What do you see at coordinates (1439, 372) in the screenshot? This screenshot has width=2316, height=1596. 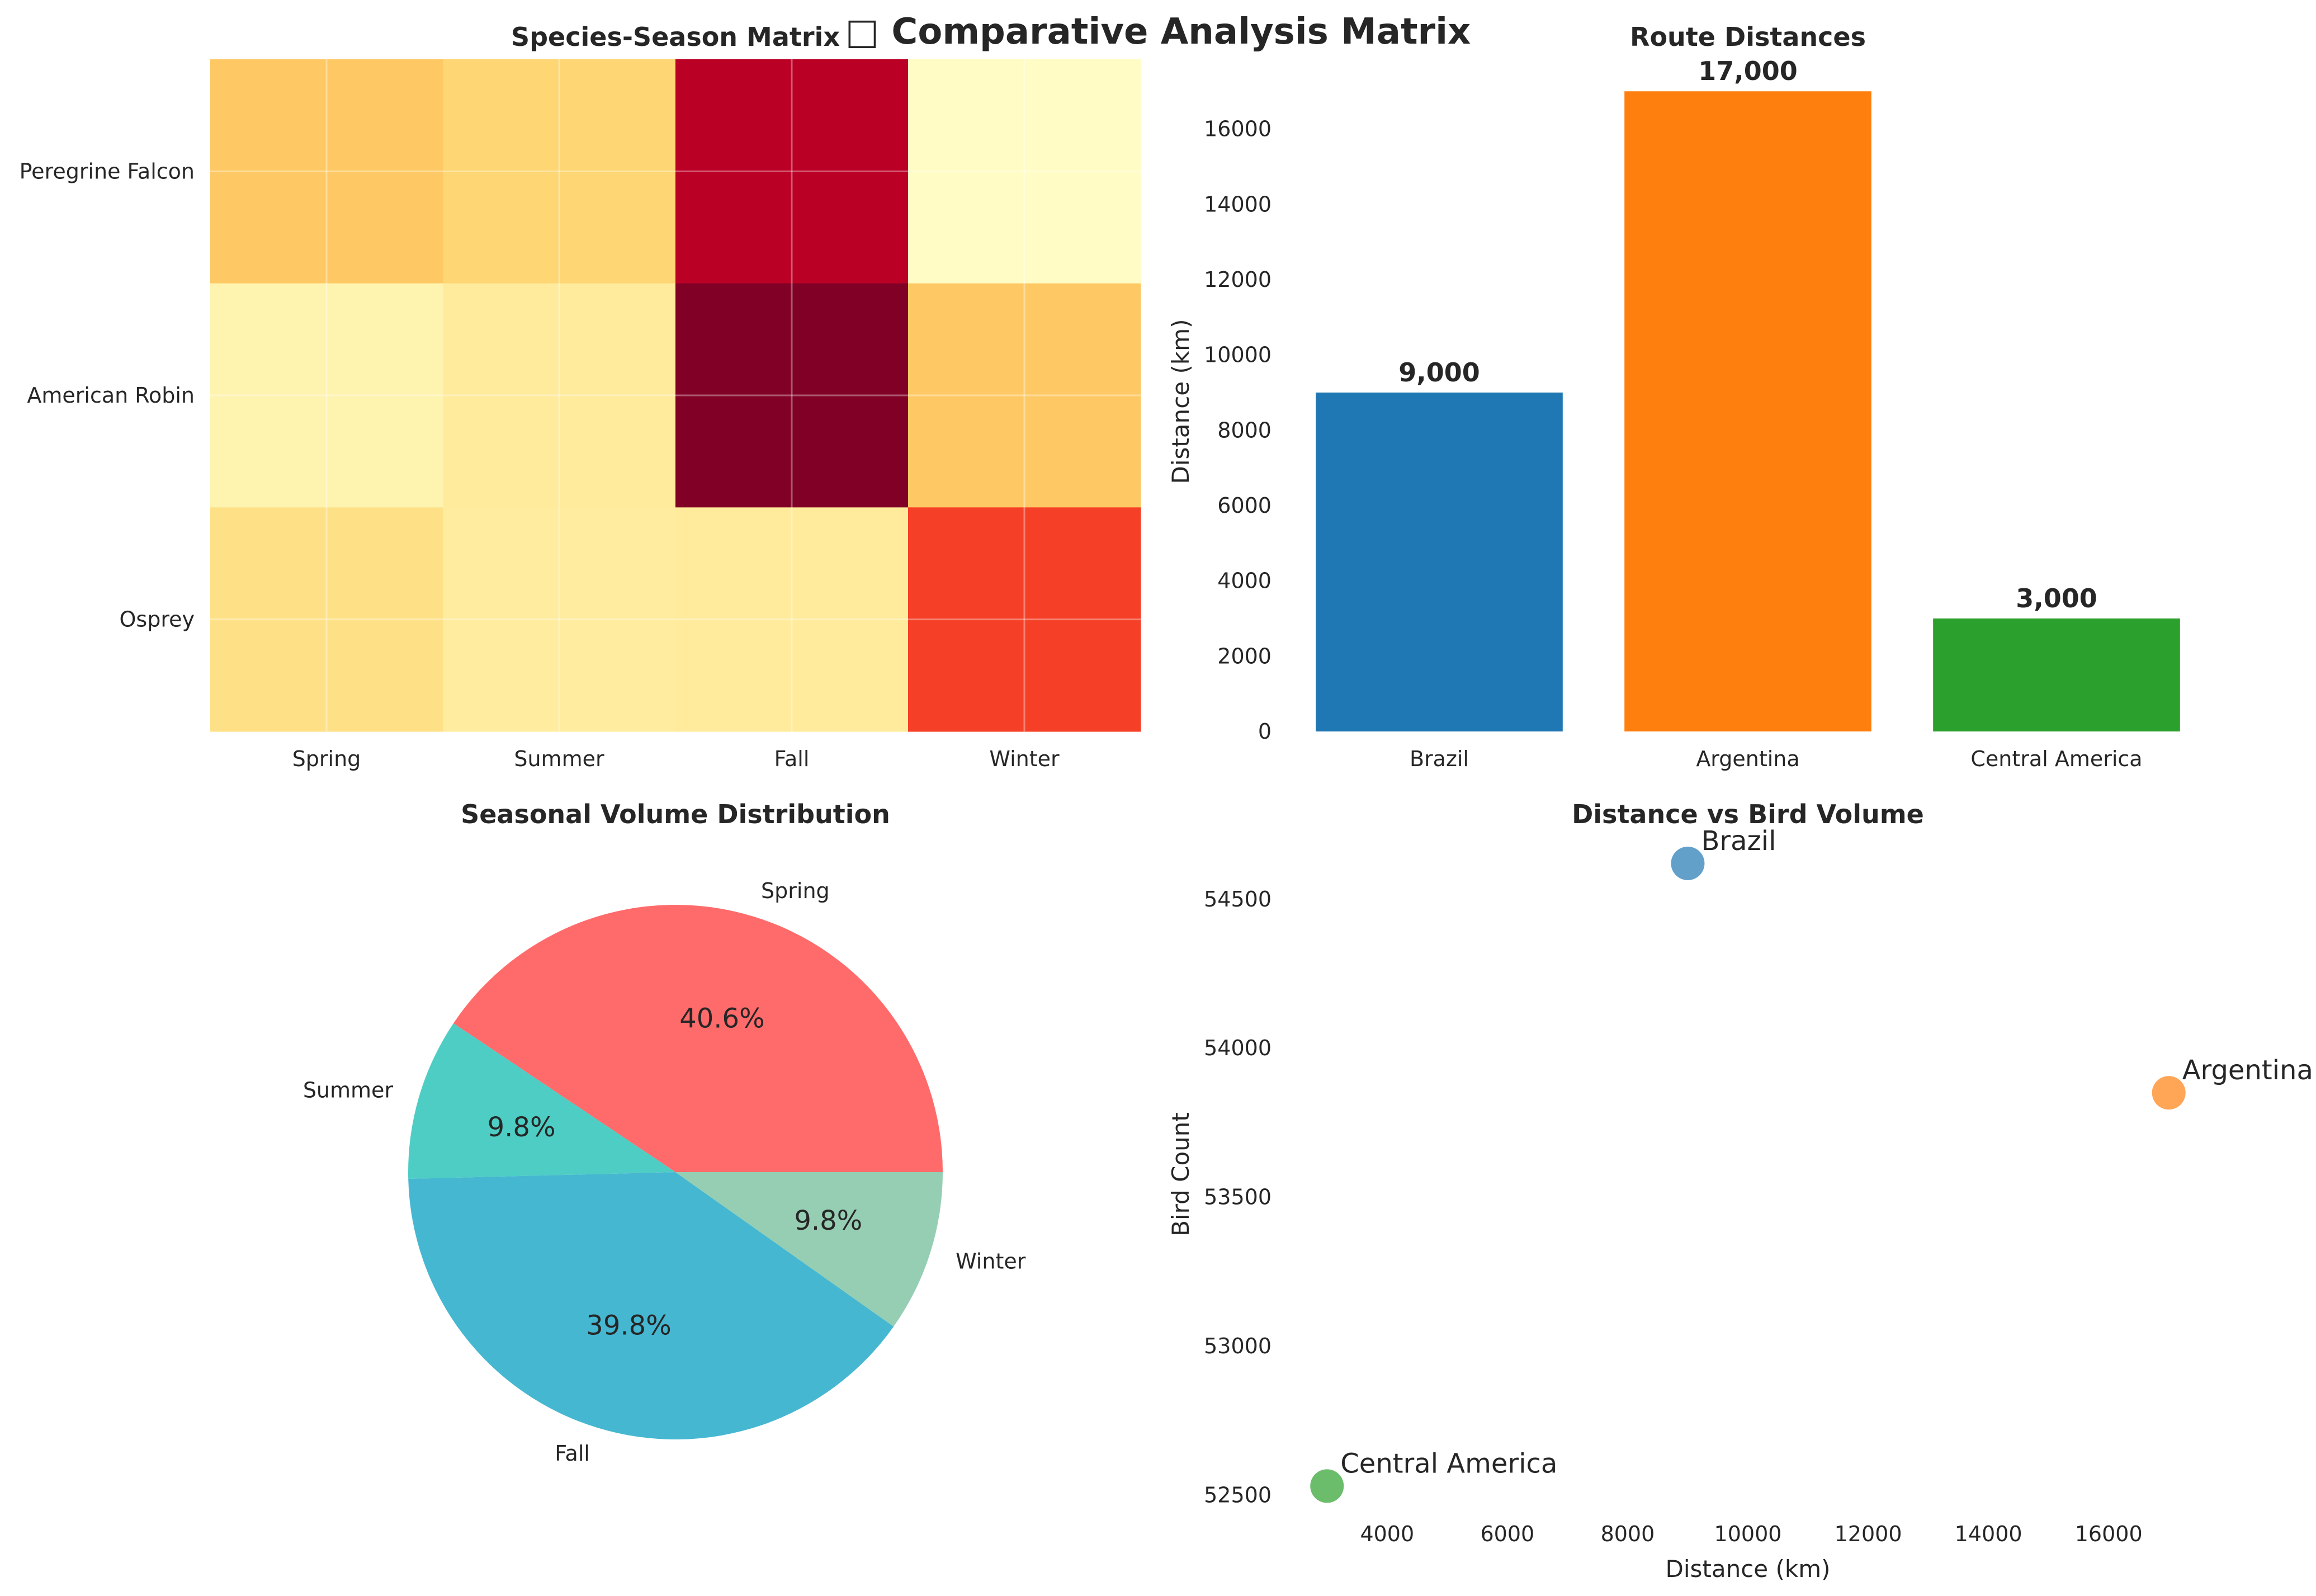 I see `bar-value-label: 9,000` at bounding box center [1439, 372].